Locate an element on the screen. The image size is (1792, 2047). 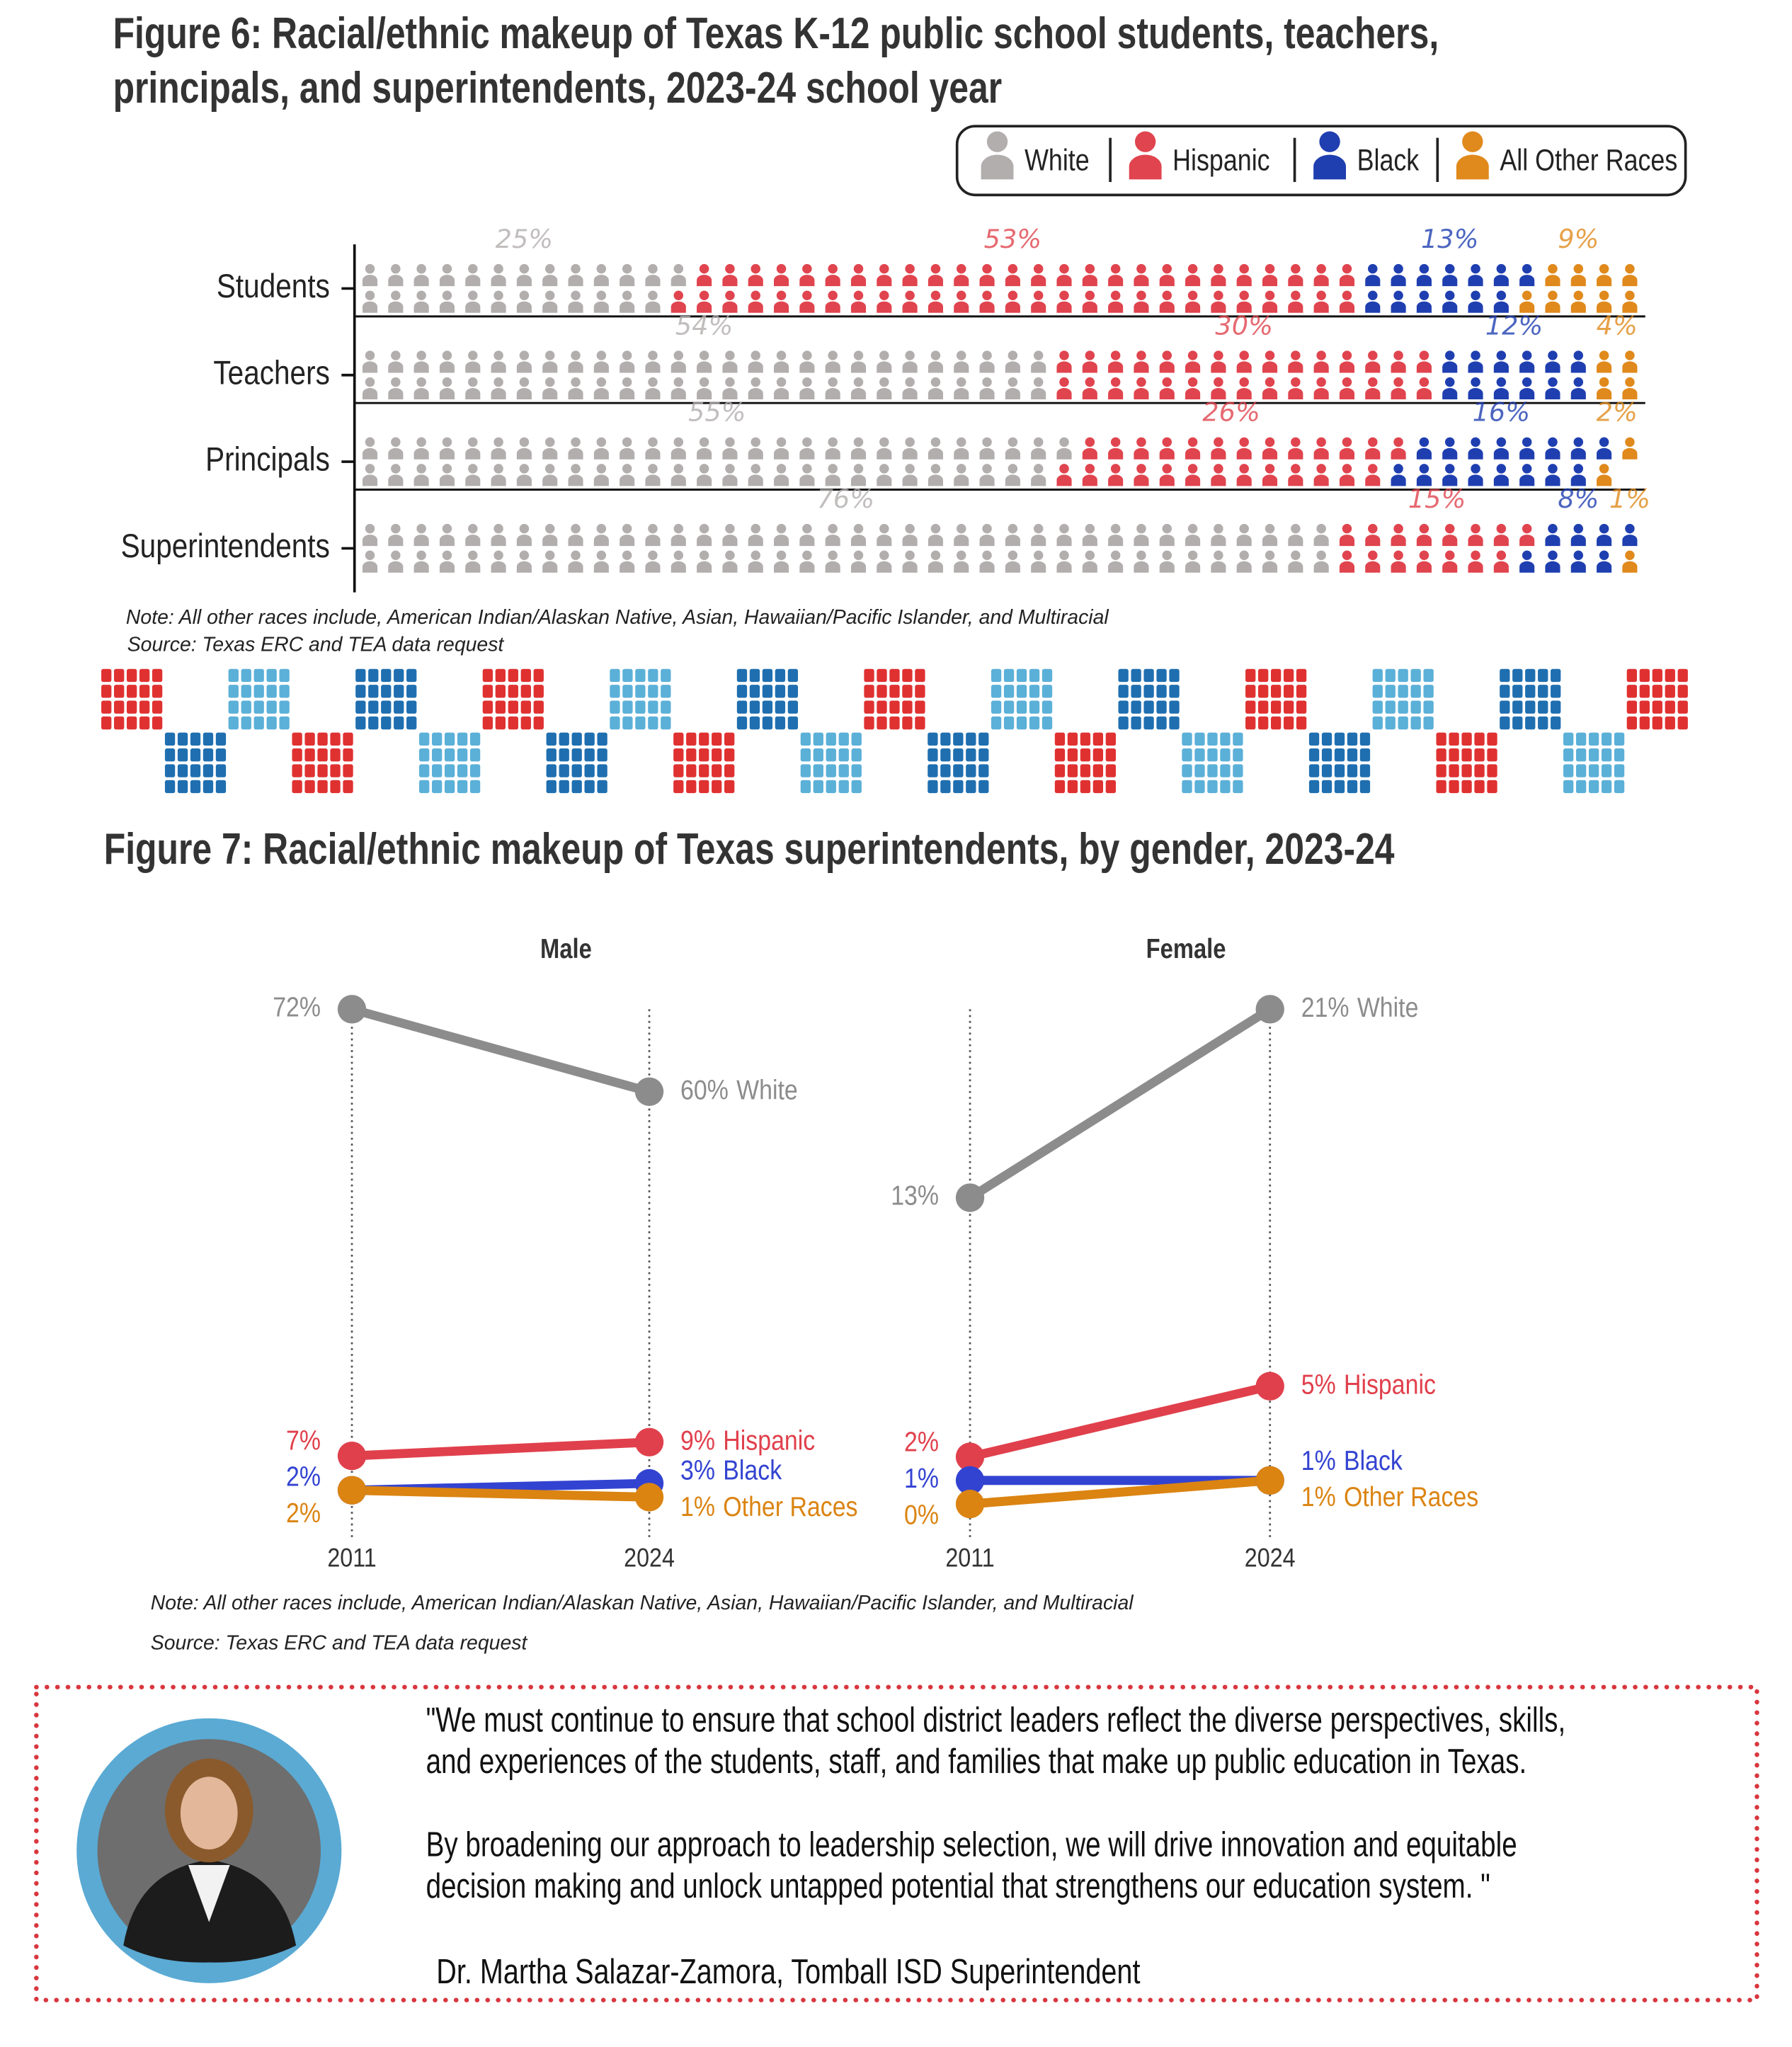
end-value: 3% is located at coordinates (697, 1470).